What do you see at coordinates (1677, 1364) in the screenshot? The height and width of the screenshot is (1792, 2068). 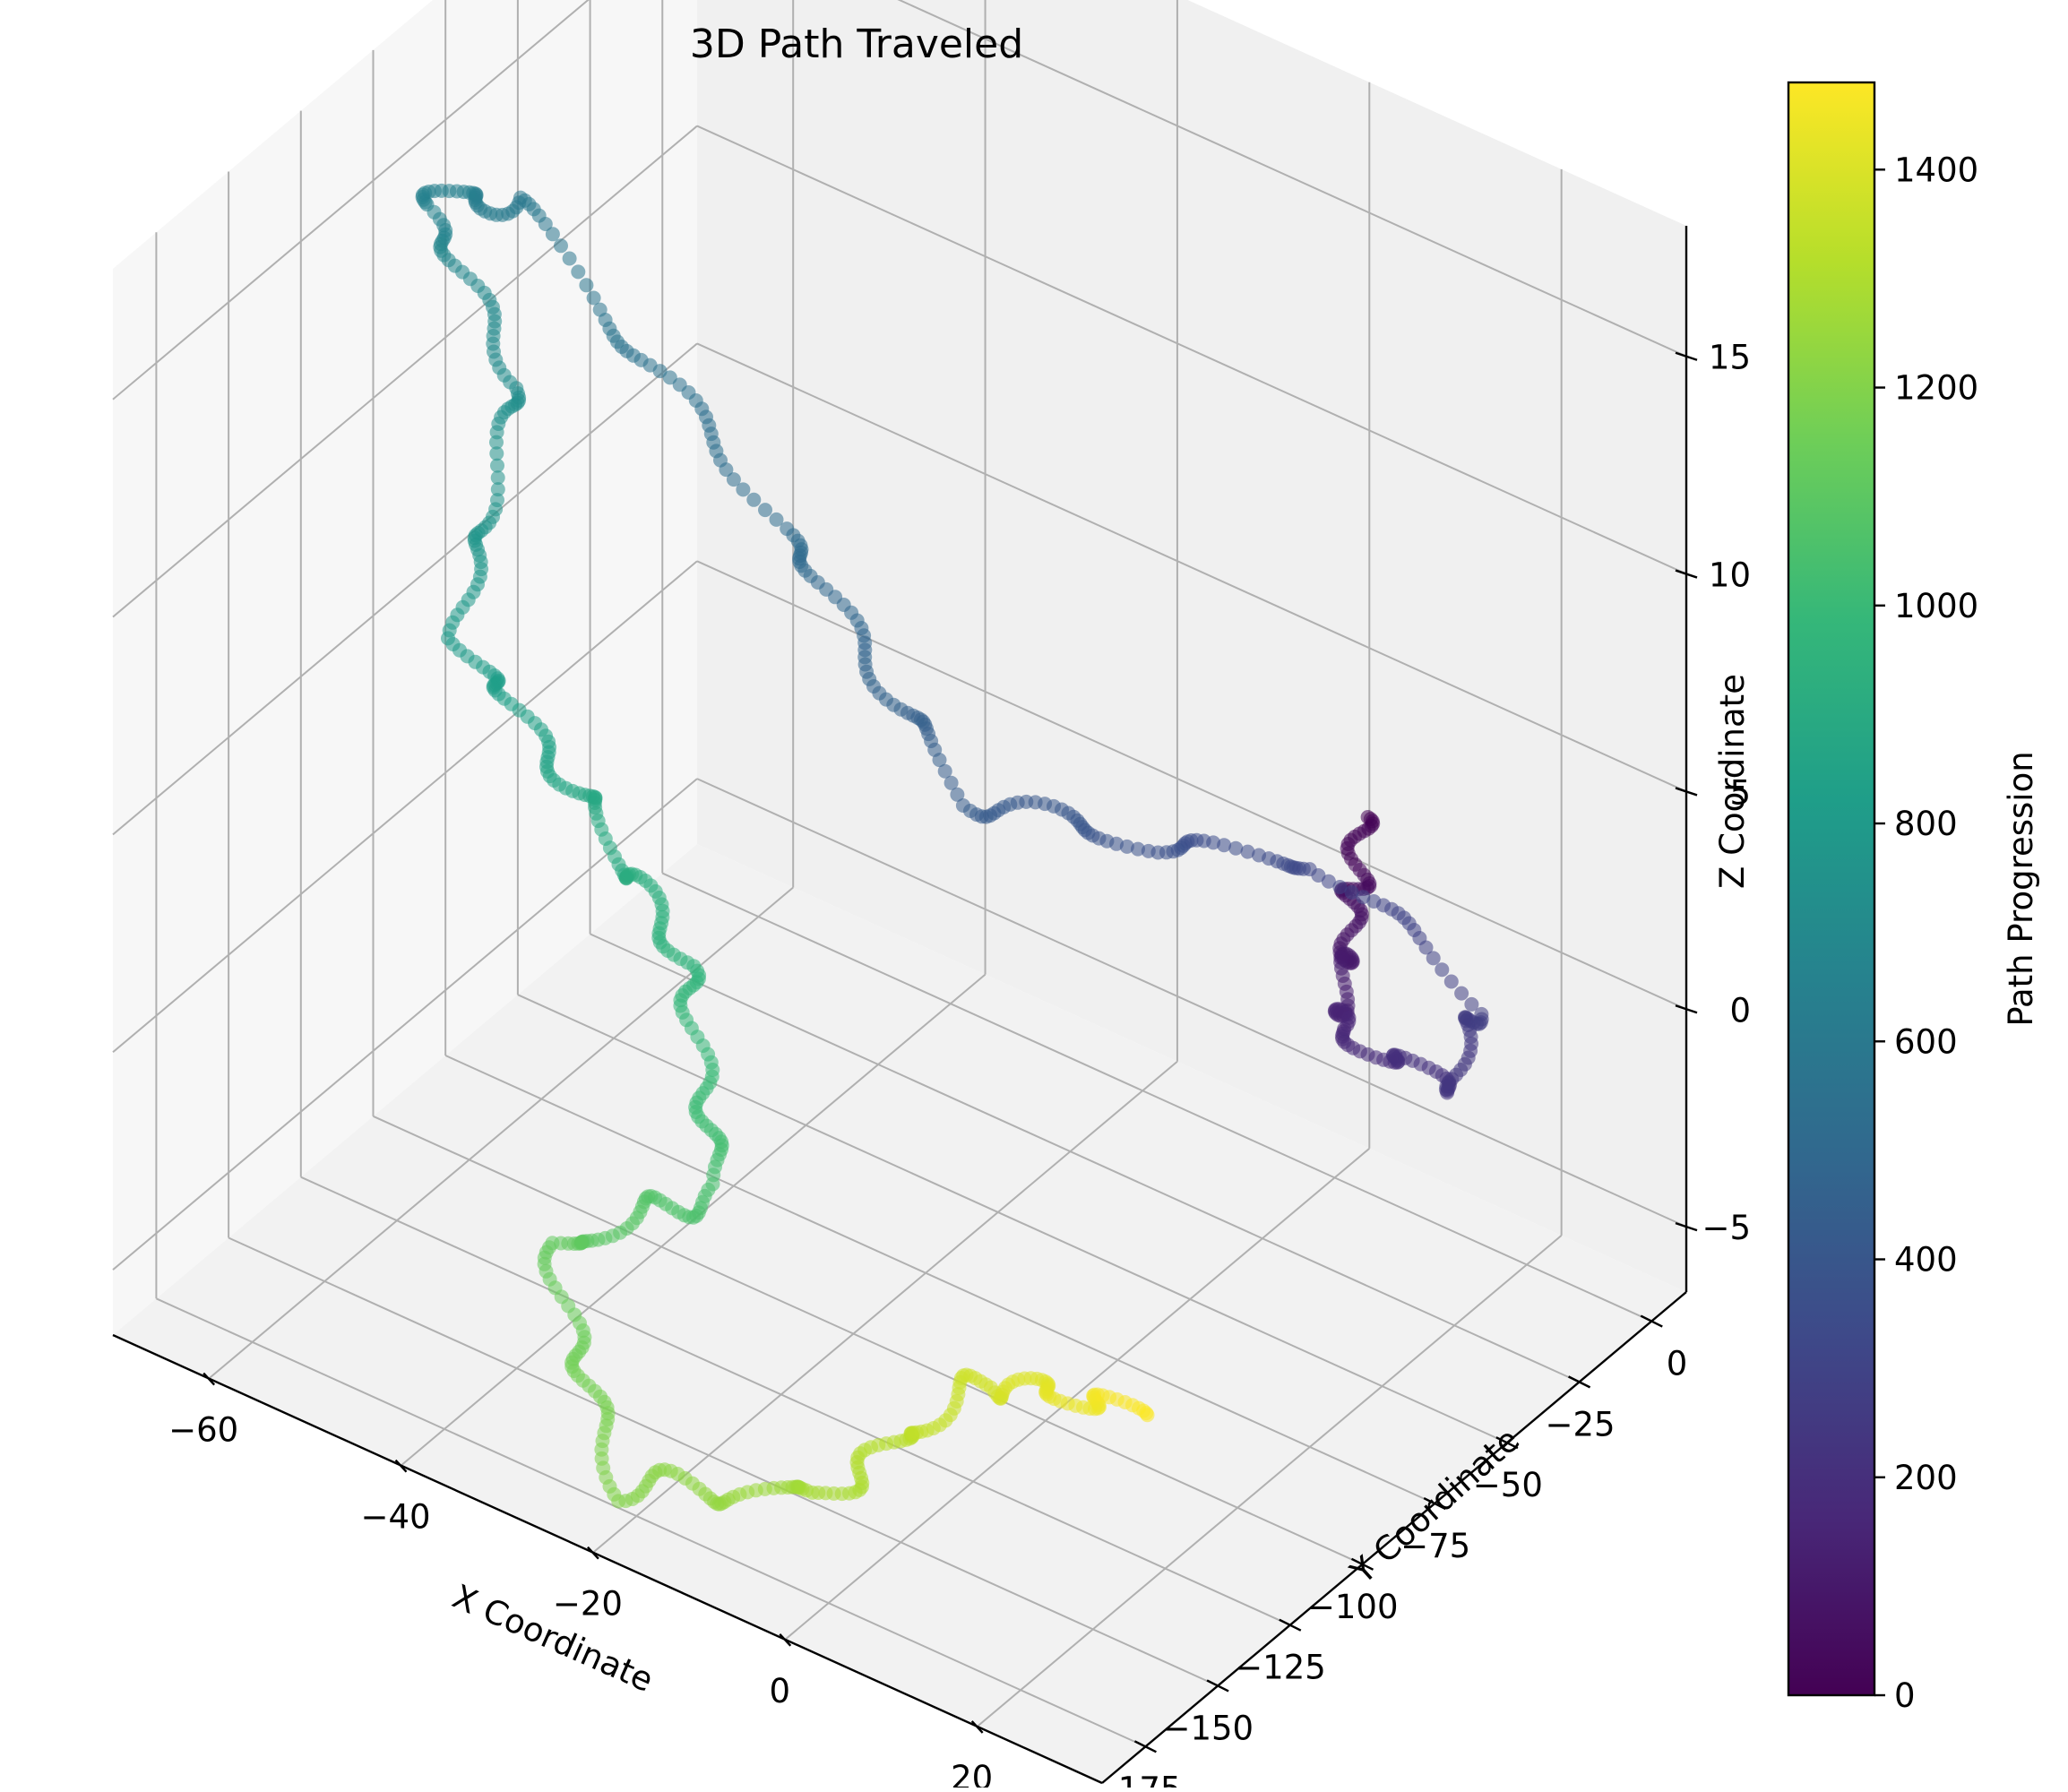 I see `y-tick-label: 0` at bounding box center [1677, 1364].